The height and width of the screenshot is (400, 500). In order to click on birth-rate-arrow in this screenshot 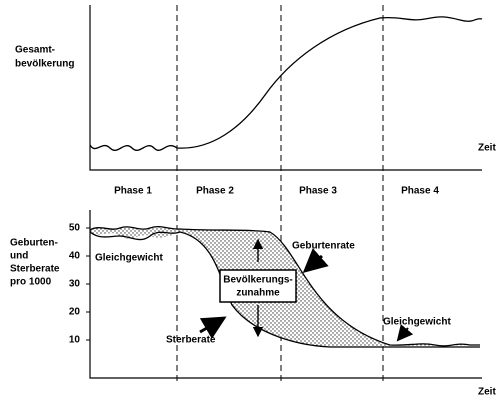, I will do `click(315, 260)`.